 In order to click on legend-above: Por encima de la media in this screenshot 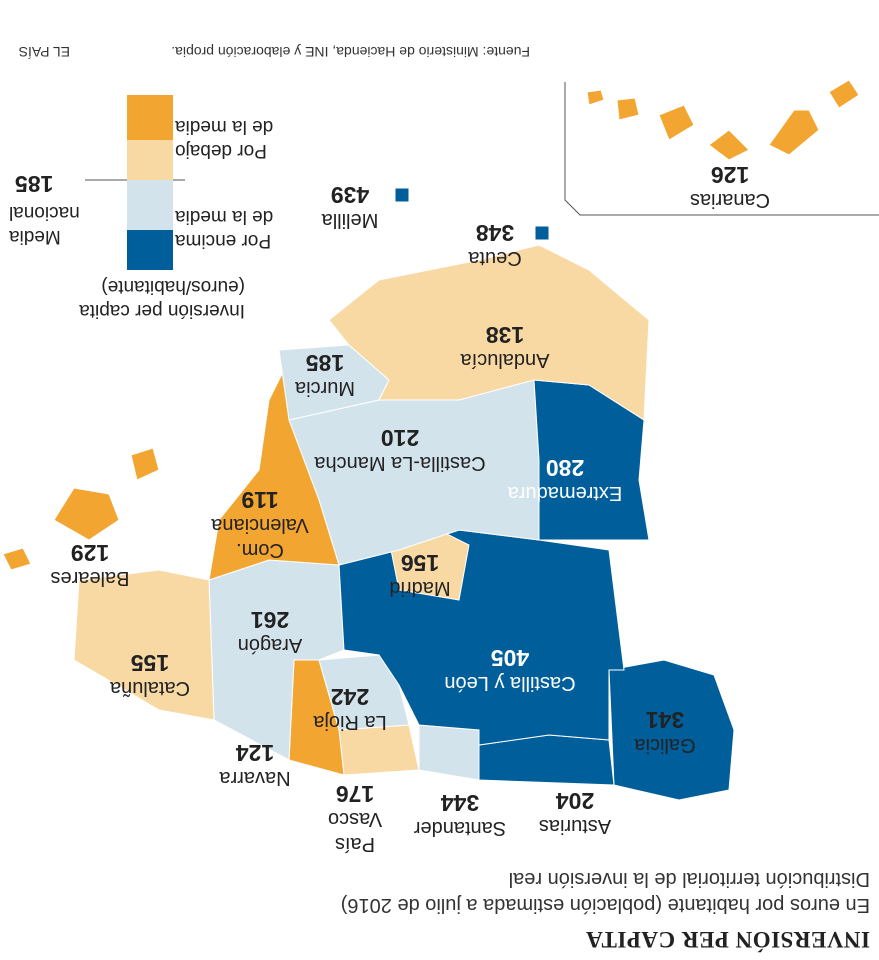, I will do `click(224, 228)`.